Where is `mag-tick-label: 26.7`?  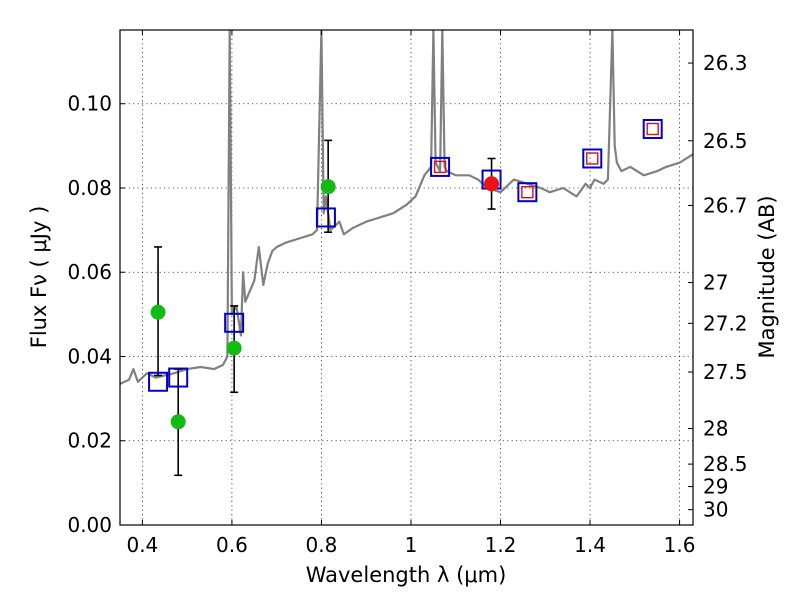
mag-tick-label: 26.7 is located at coordinates (725, 205).